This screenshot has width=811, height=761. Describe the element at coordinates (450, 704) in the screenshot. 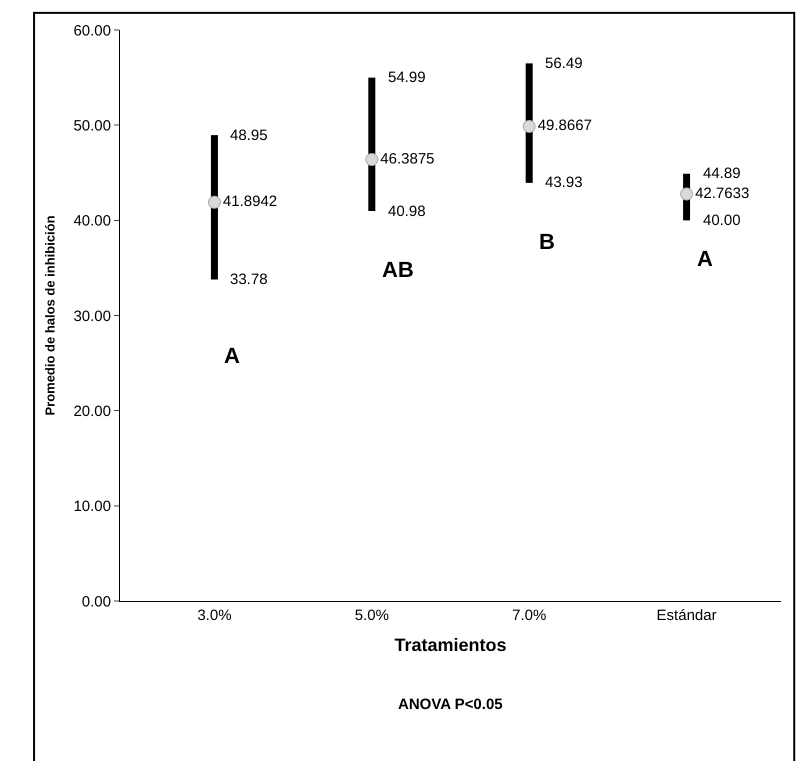

I see `text: ANOVA P<0.05` at that location.